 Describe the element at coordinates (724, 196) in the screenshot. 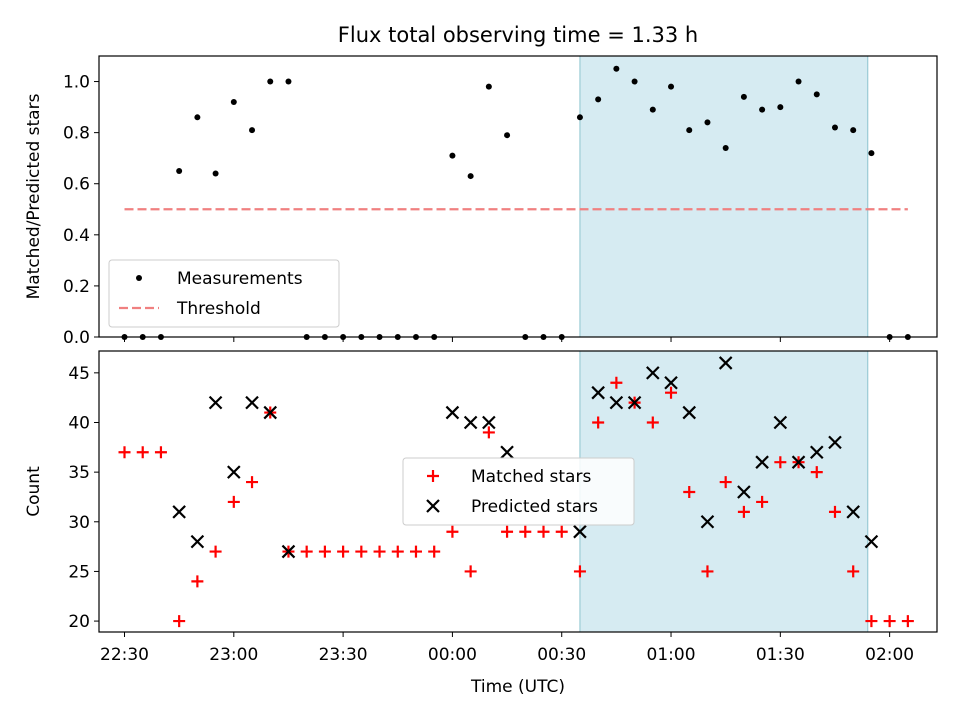

I see `observing-window-span` at that location.